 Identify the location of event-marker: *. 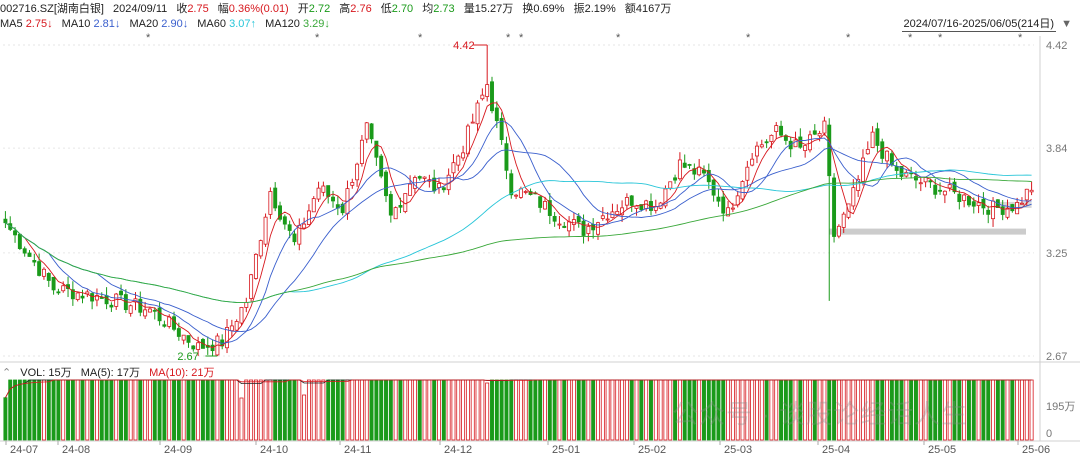
(508, 38).